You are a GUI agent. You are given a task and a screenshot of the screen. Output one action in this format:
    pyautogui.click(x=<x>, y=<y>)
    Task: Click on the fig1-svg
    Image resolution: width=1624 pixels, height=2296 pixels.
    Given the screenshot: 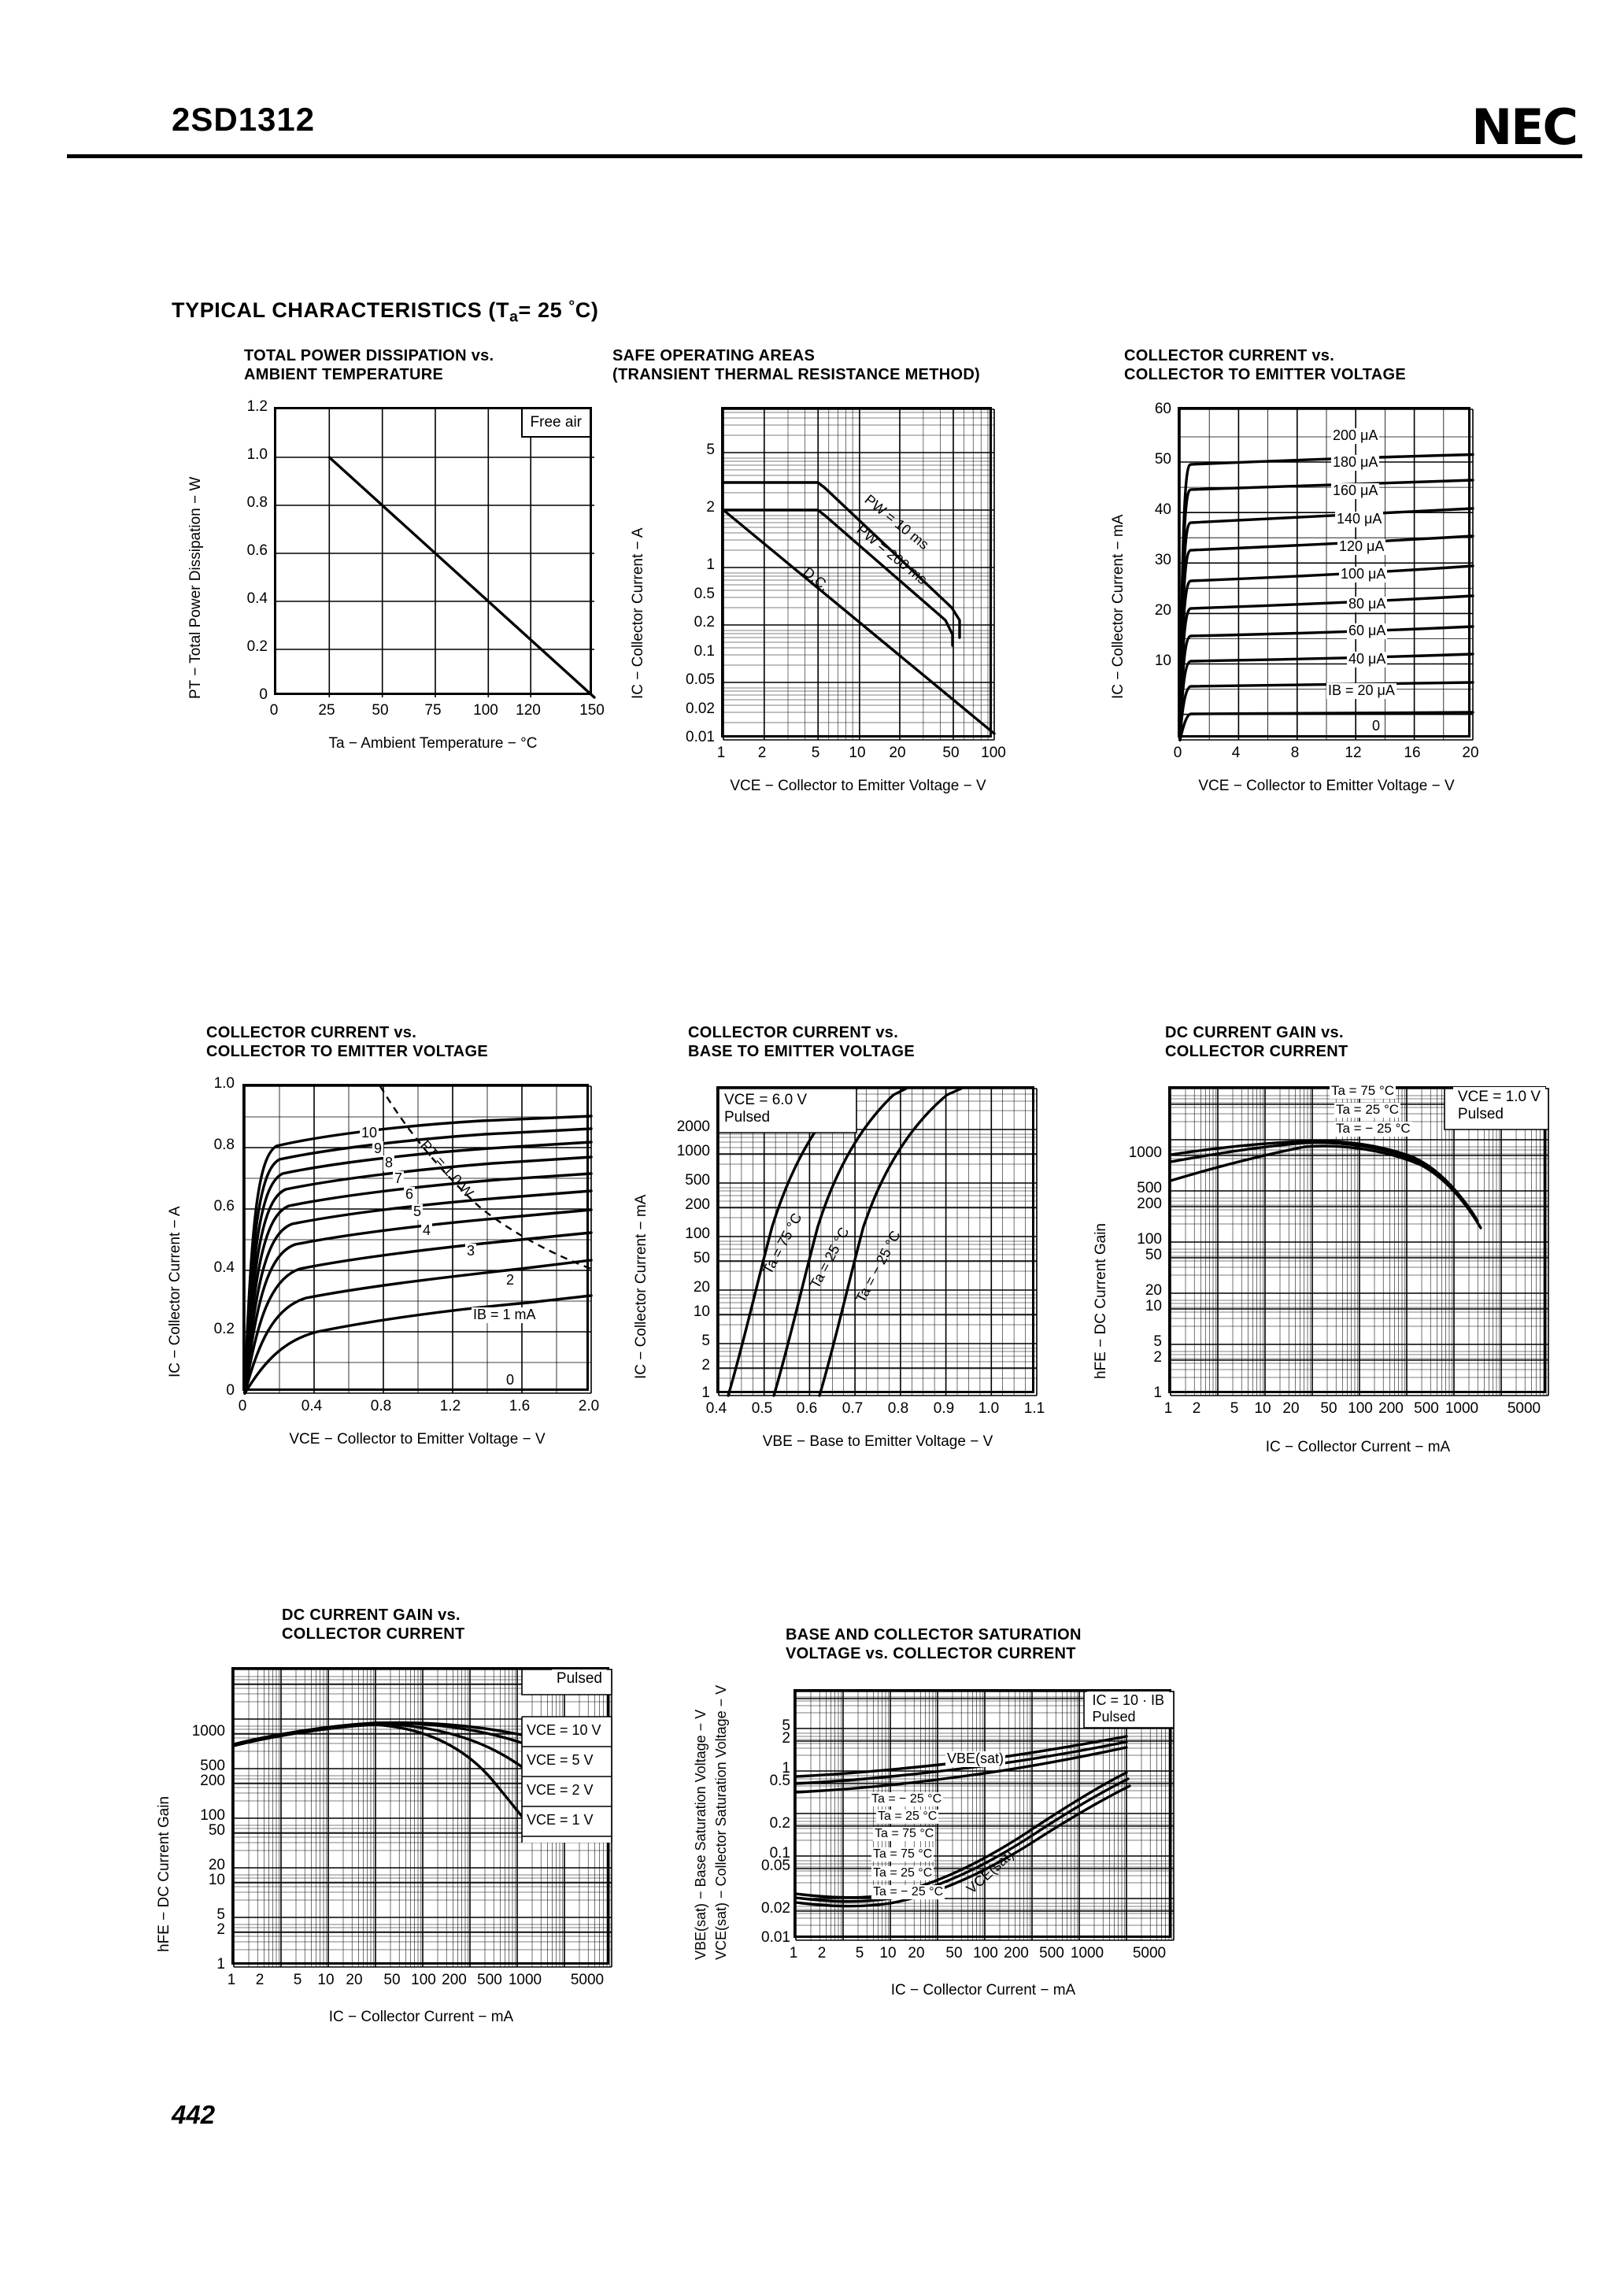 What is the action you would take?
    pyautogui.click(x=436, y=554)
    